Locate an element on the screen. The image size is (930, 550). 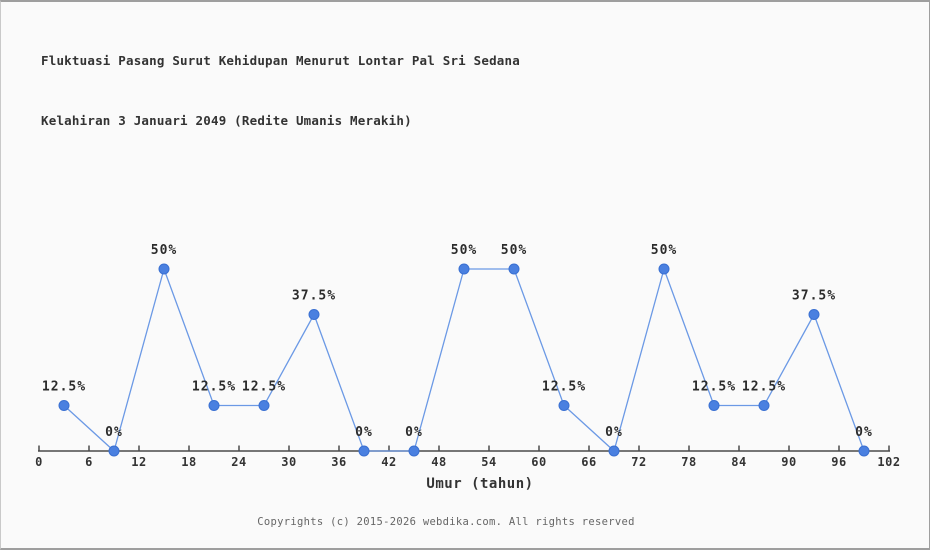
x-tick-label: 30 is located at coordinates (288, 462).